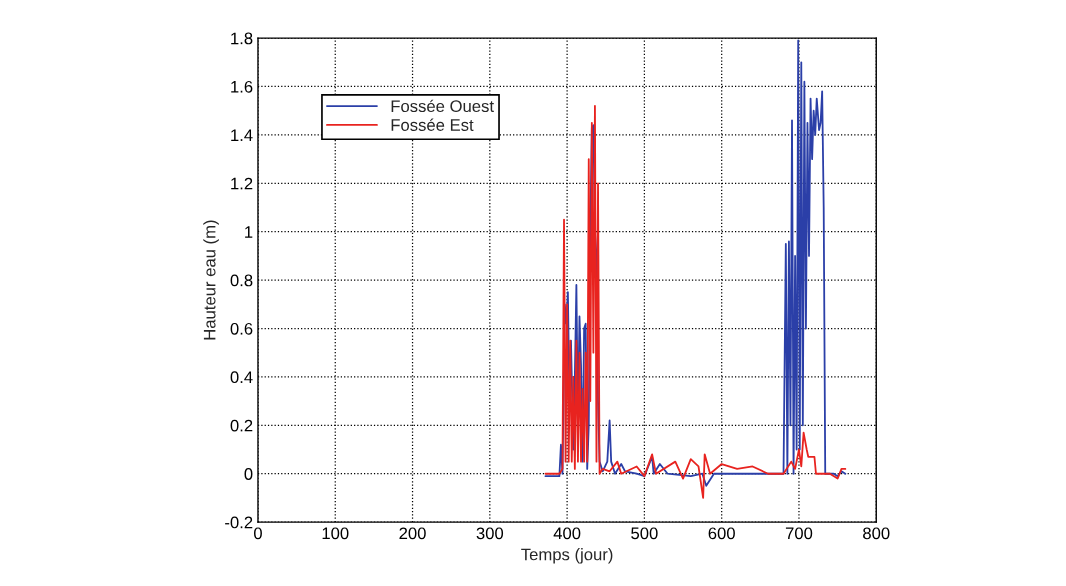  I want to click on x-tick-label: 400, so click(567, 533).